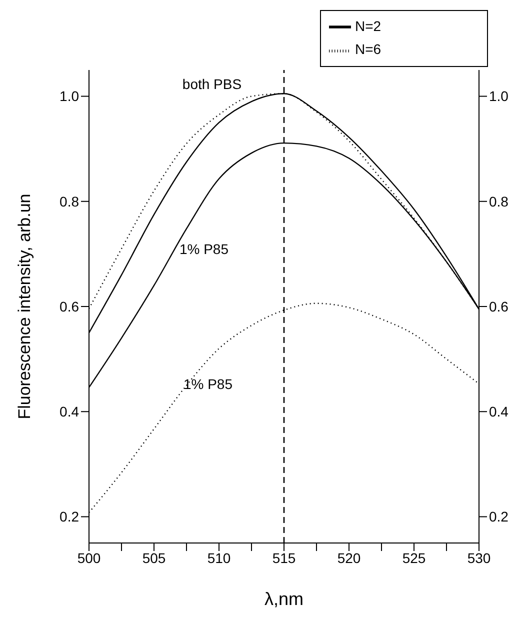 The width and height of the screenshot is (529, 629). What do you see at coordinates (284, 599) in the screenshot?
I see `x-axis-title: λ,nm` at bounding box center [284, 599].